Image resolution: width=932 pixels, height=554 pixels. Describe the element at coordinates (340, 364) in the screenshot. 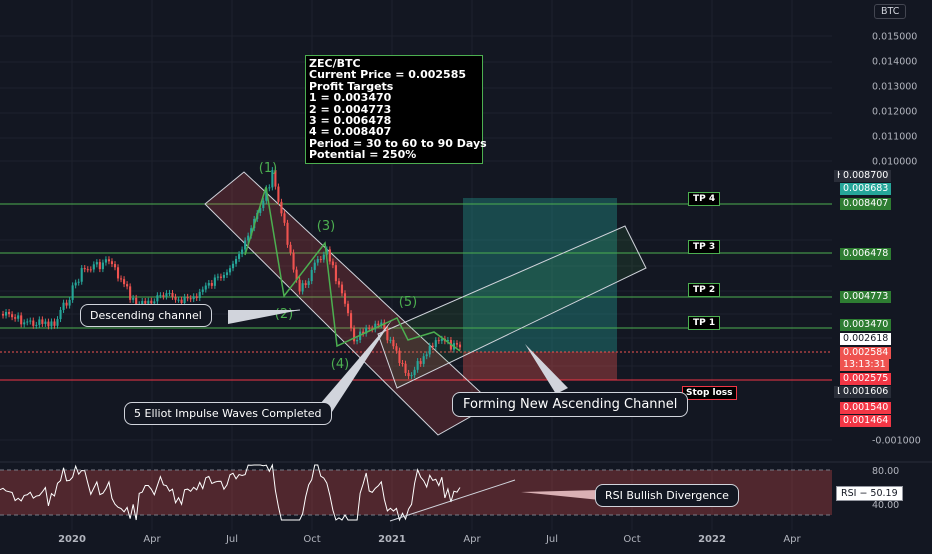

I see `wave-label: (4)` at that location.